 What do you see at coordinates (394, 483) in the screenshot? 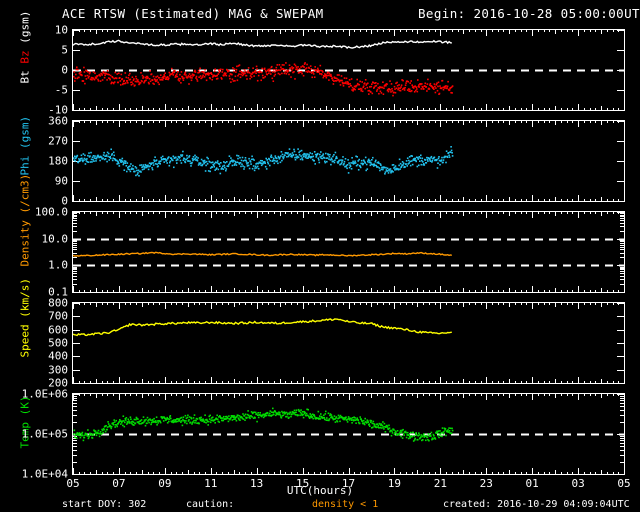
I see `xtick-label: 19` at bounding box center [394, 483].